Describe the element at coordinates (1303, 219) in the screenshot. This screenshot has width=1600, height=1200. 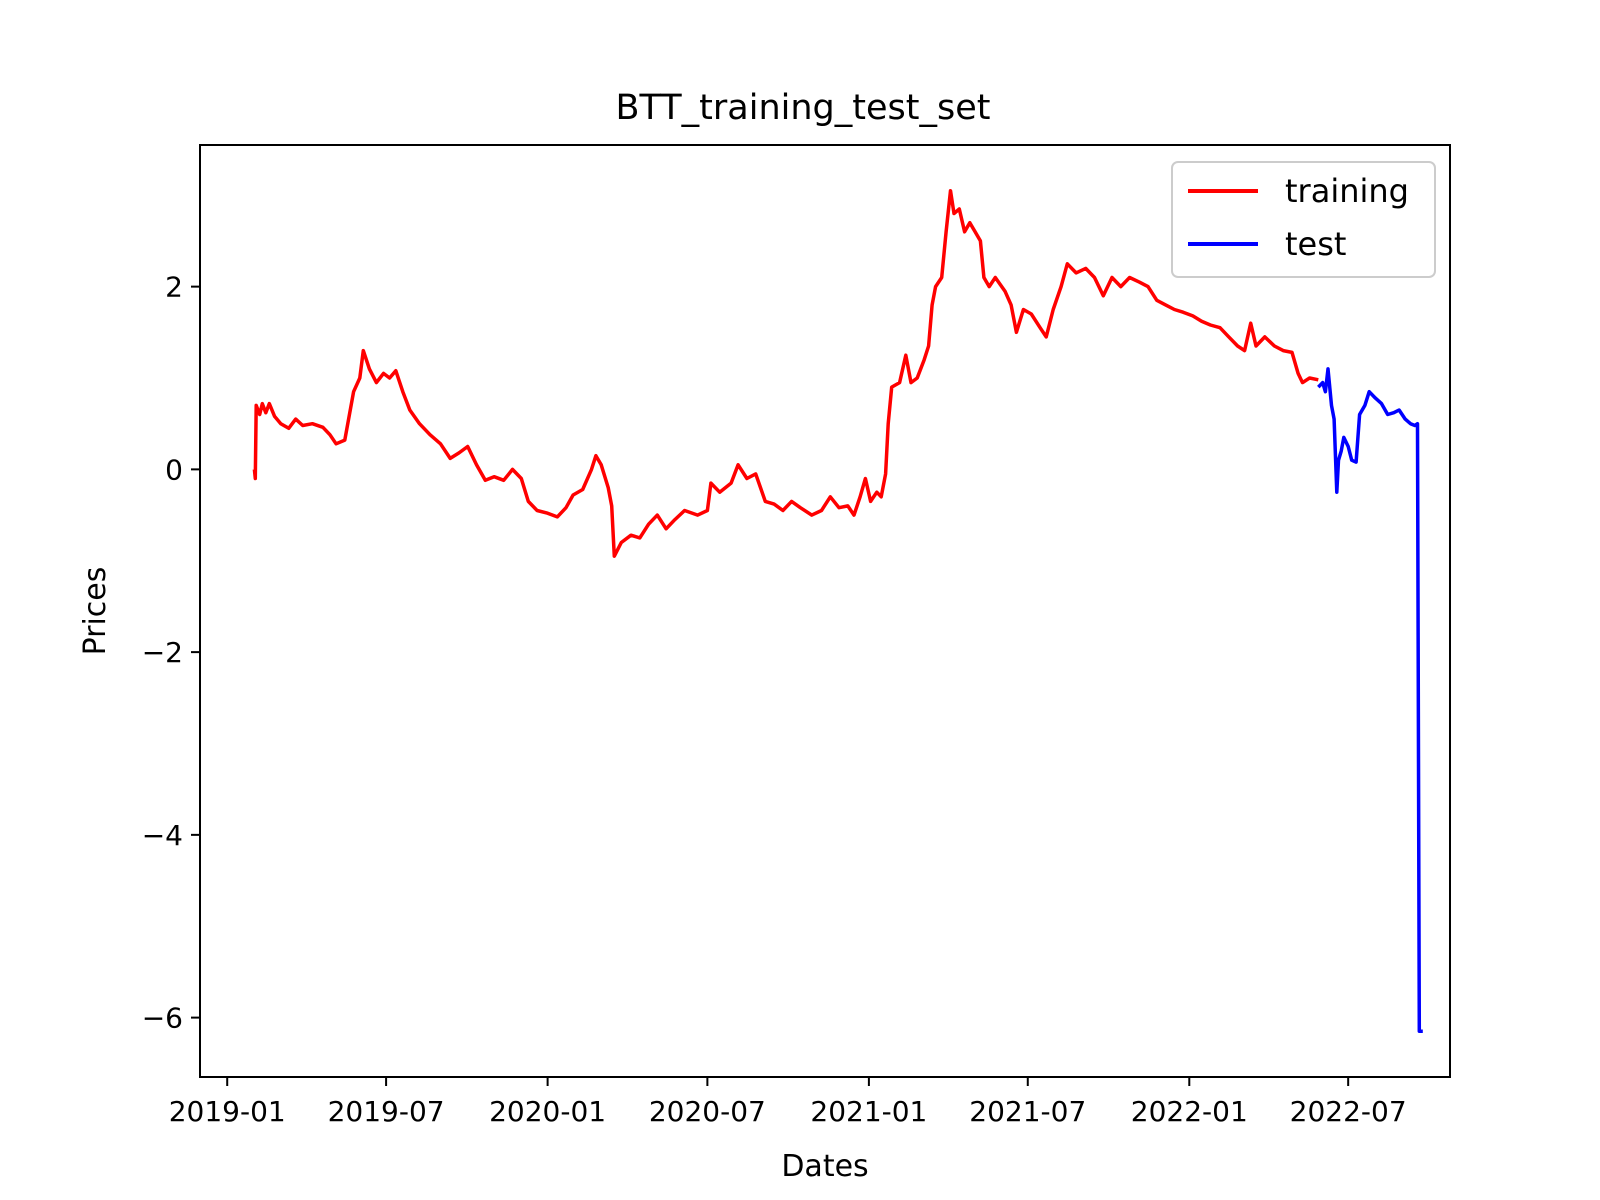
I see `legend: training test` at that location.